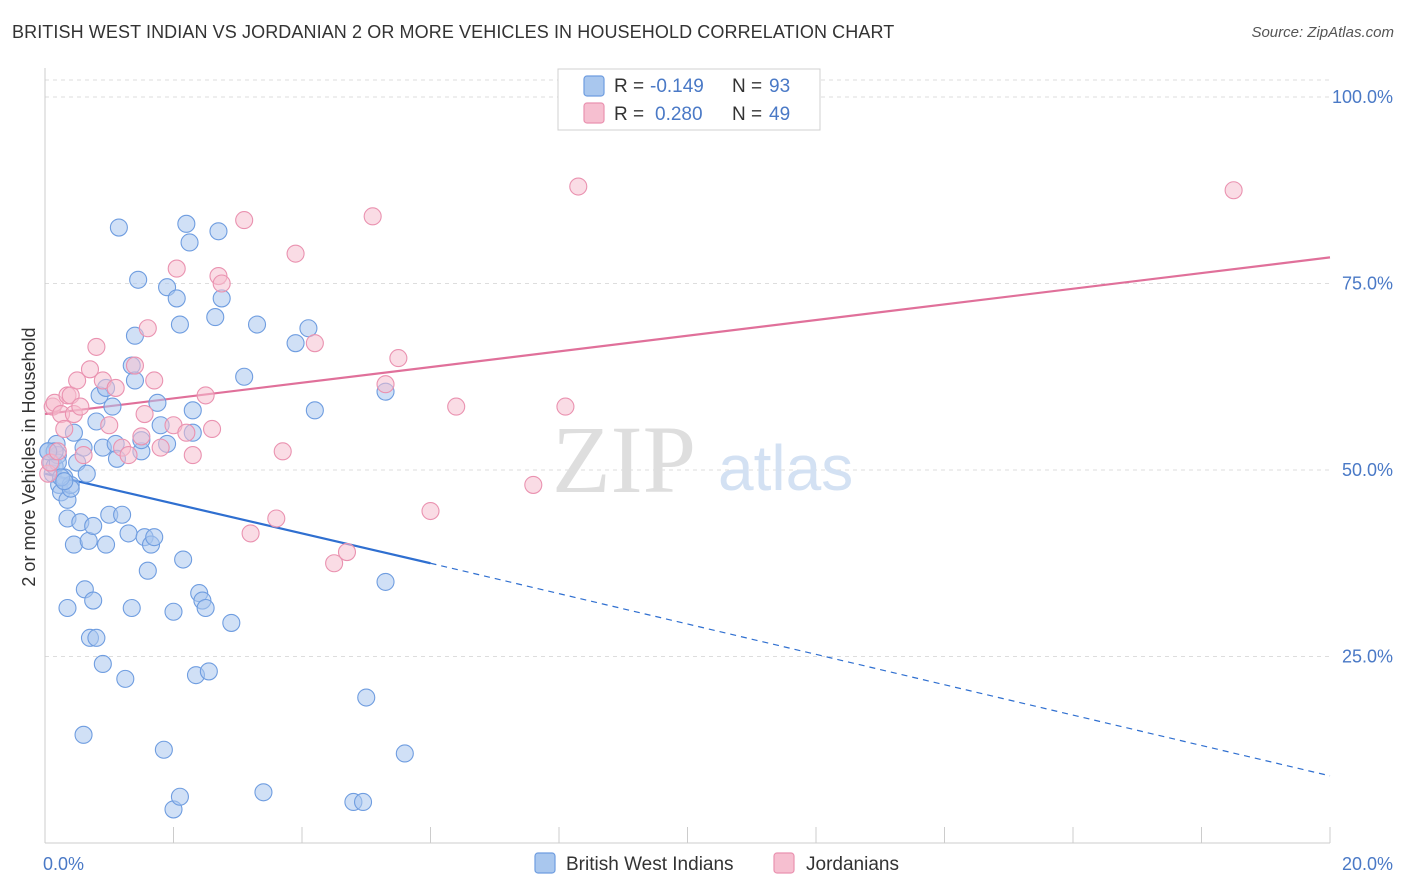 The width and height of the screenshot is (1406, 892). Describe the element at coordinates (784, 863) in the screenshot. I see `legend-bottom-swatch-pink` at that location.